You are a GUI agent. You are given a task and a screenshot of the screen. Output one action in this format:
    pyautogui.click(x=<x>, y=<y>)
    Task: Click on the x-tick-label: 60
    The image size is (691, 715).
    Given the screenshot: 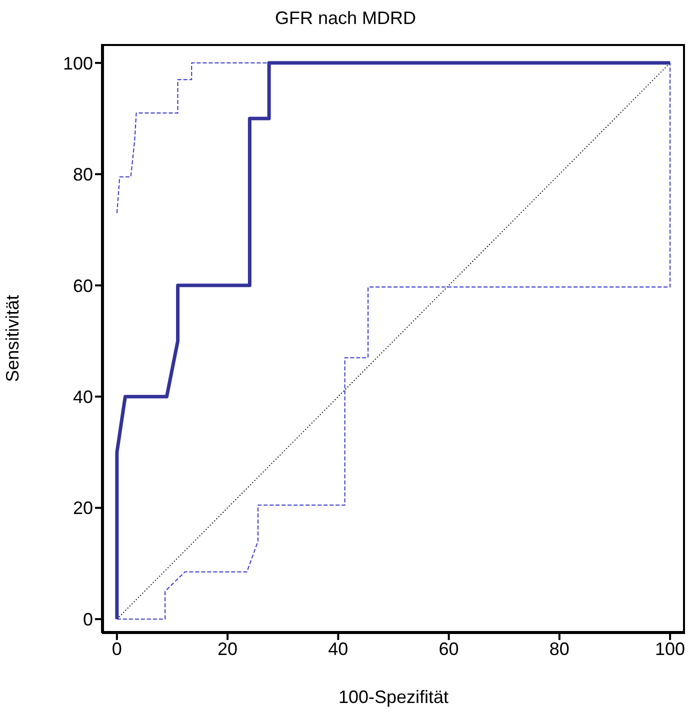 What is the action you would take?
    pyautogui.click(x=448, y=648)
    